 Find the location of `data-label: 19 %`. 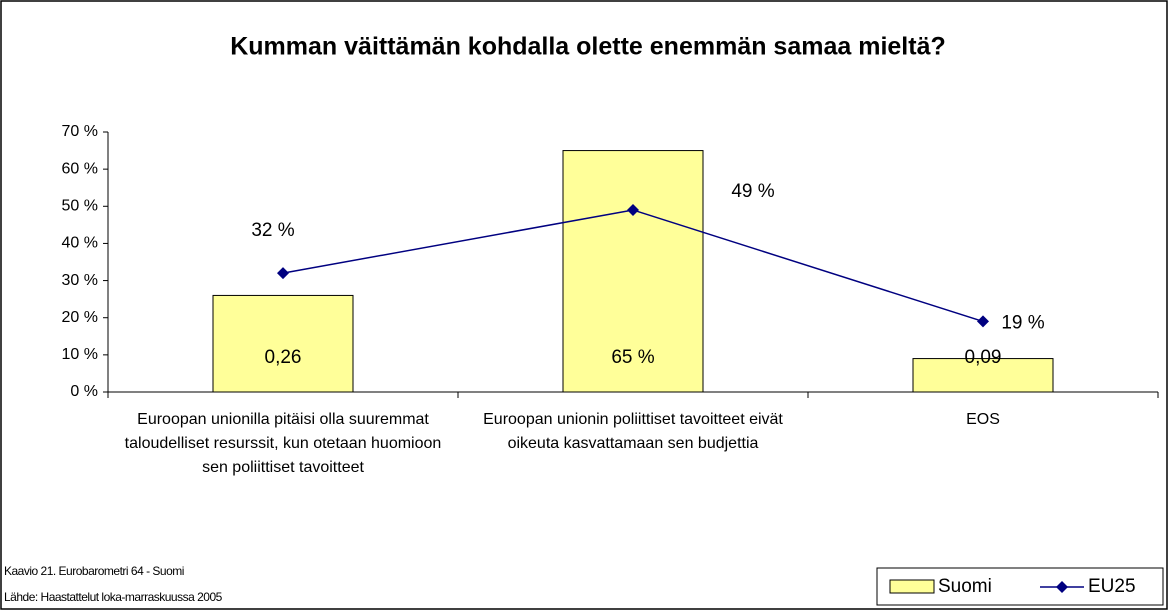

data-label: 19 % is located at coordinates (1022, 322).